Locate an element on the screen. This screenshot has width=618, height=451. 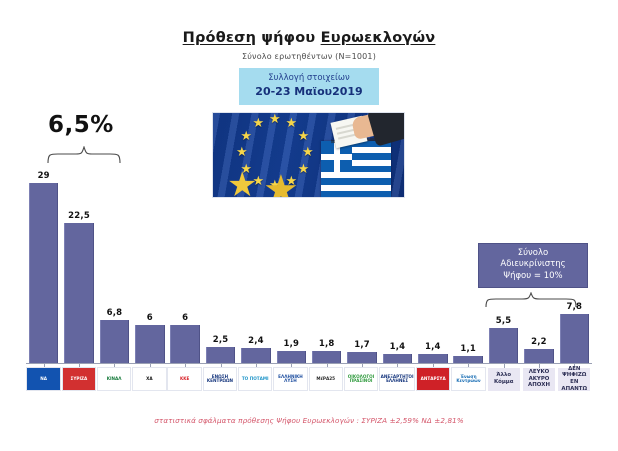
logo-text: ΣΥΡΙΖΑ is located at coordinates (79, 378).